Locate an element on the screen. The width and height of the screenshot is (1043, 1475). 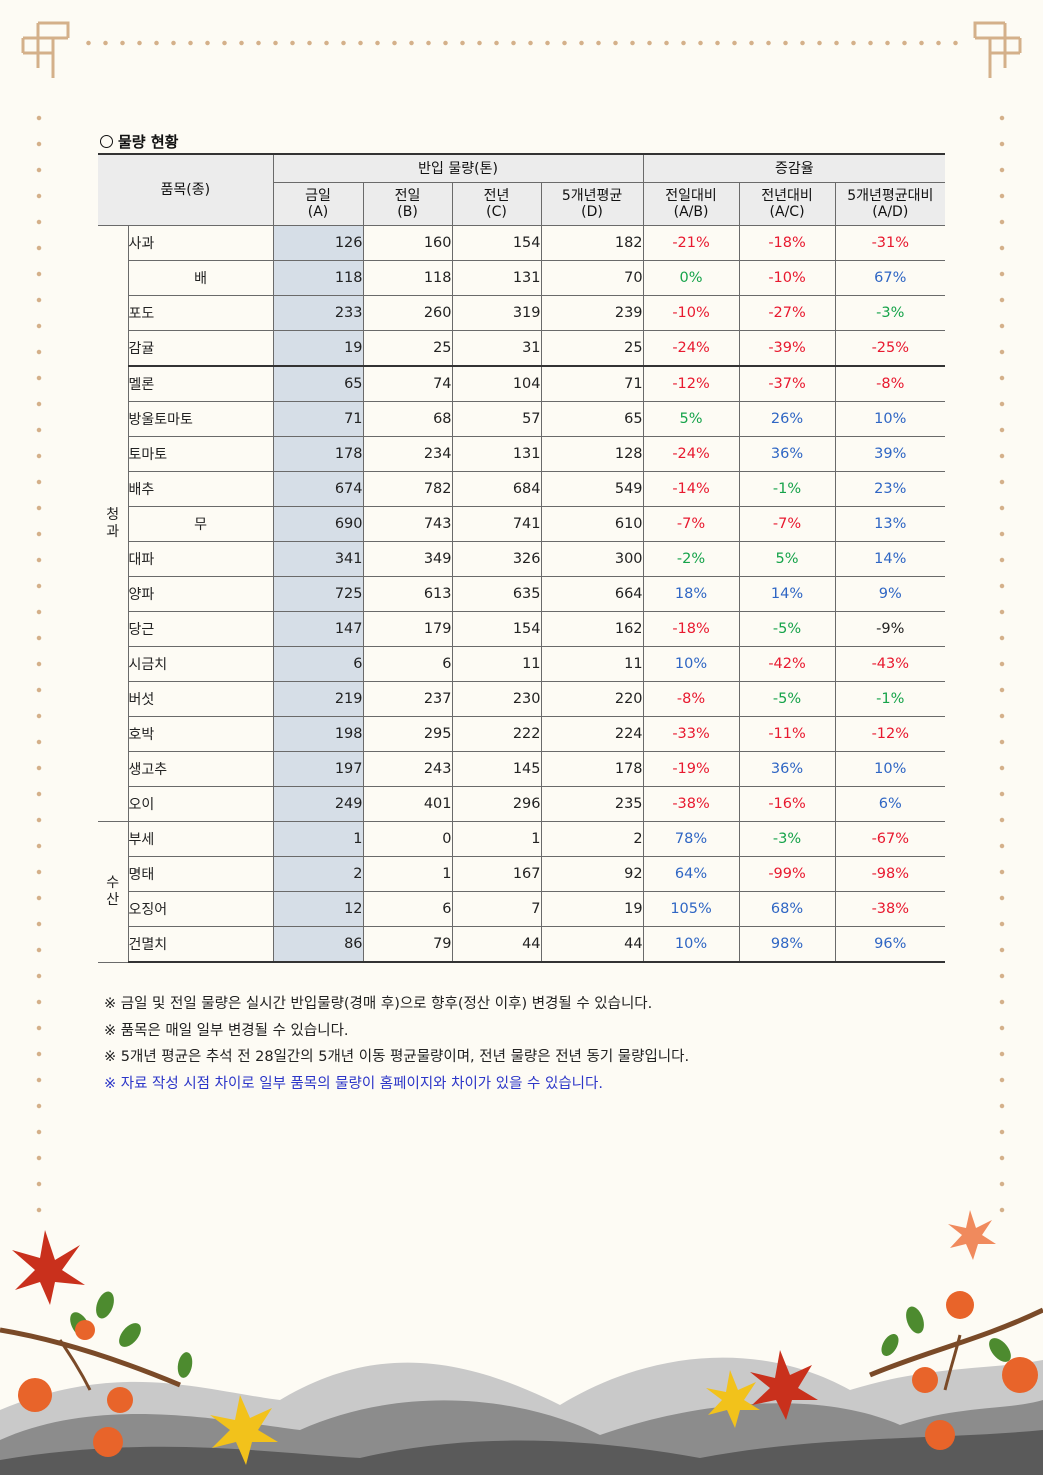
cell-avg5: 65 is located at coordinates (592, 419).